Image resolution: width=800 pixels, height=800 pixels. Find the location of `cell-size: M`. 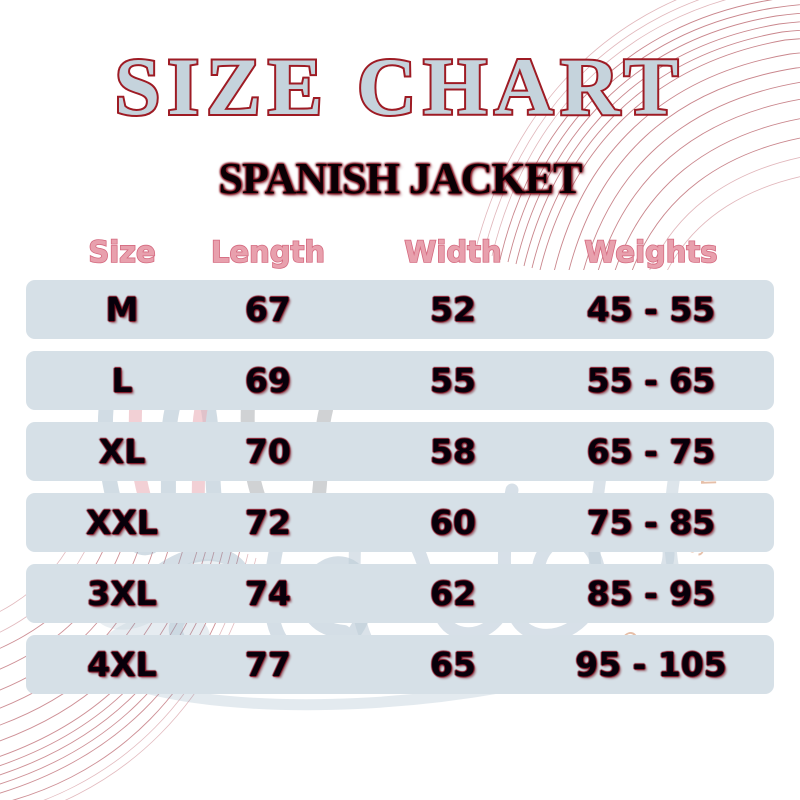

cell-size: M is located at coordinates (122, 309).